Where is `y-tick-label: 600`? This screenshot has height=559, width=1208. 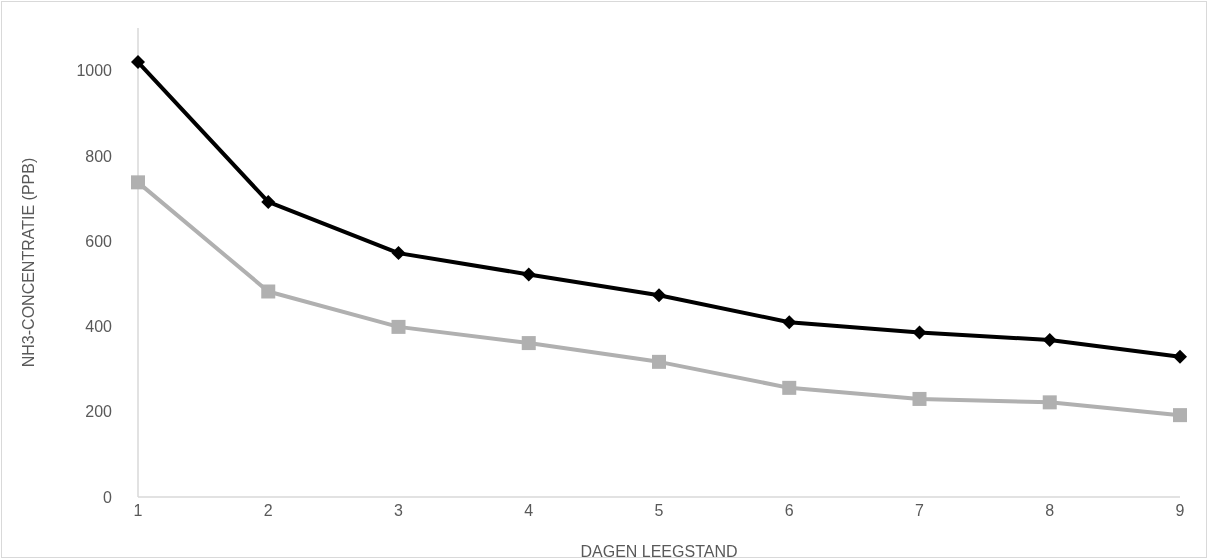 y-tick-label: 600 is located at coordinates (99, 241).